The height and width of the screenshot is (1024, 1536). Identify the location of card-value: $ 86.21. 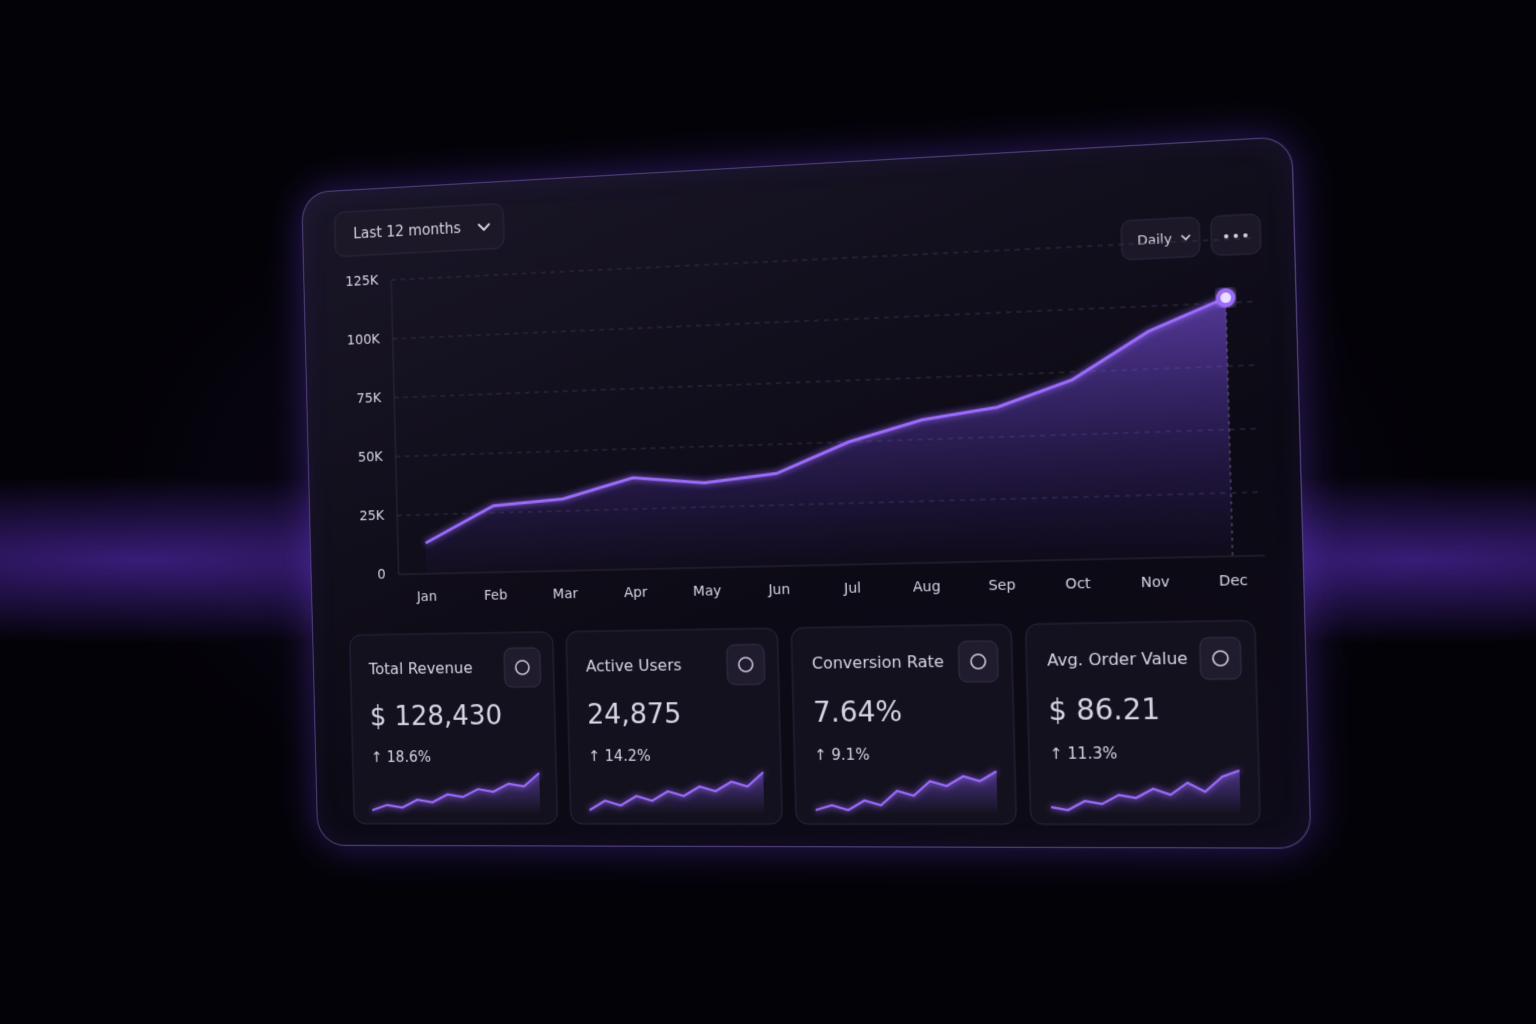
(1104, 709).